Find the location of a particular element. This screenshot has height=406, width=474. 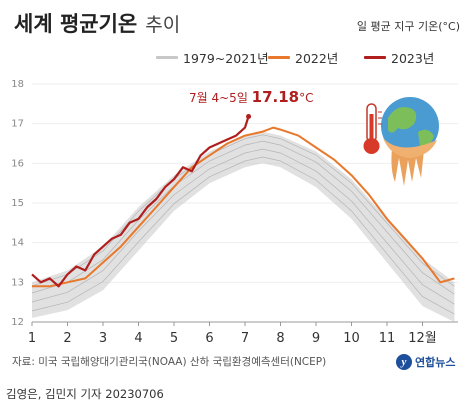

x-tick-label: 11 is located at coordinates (387, 338).